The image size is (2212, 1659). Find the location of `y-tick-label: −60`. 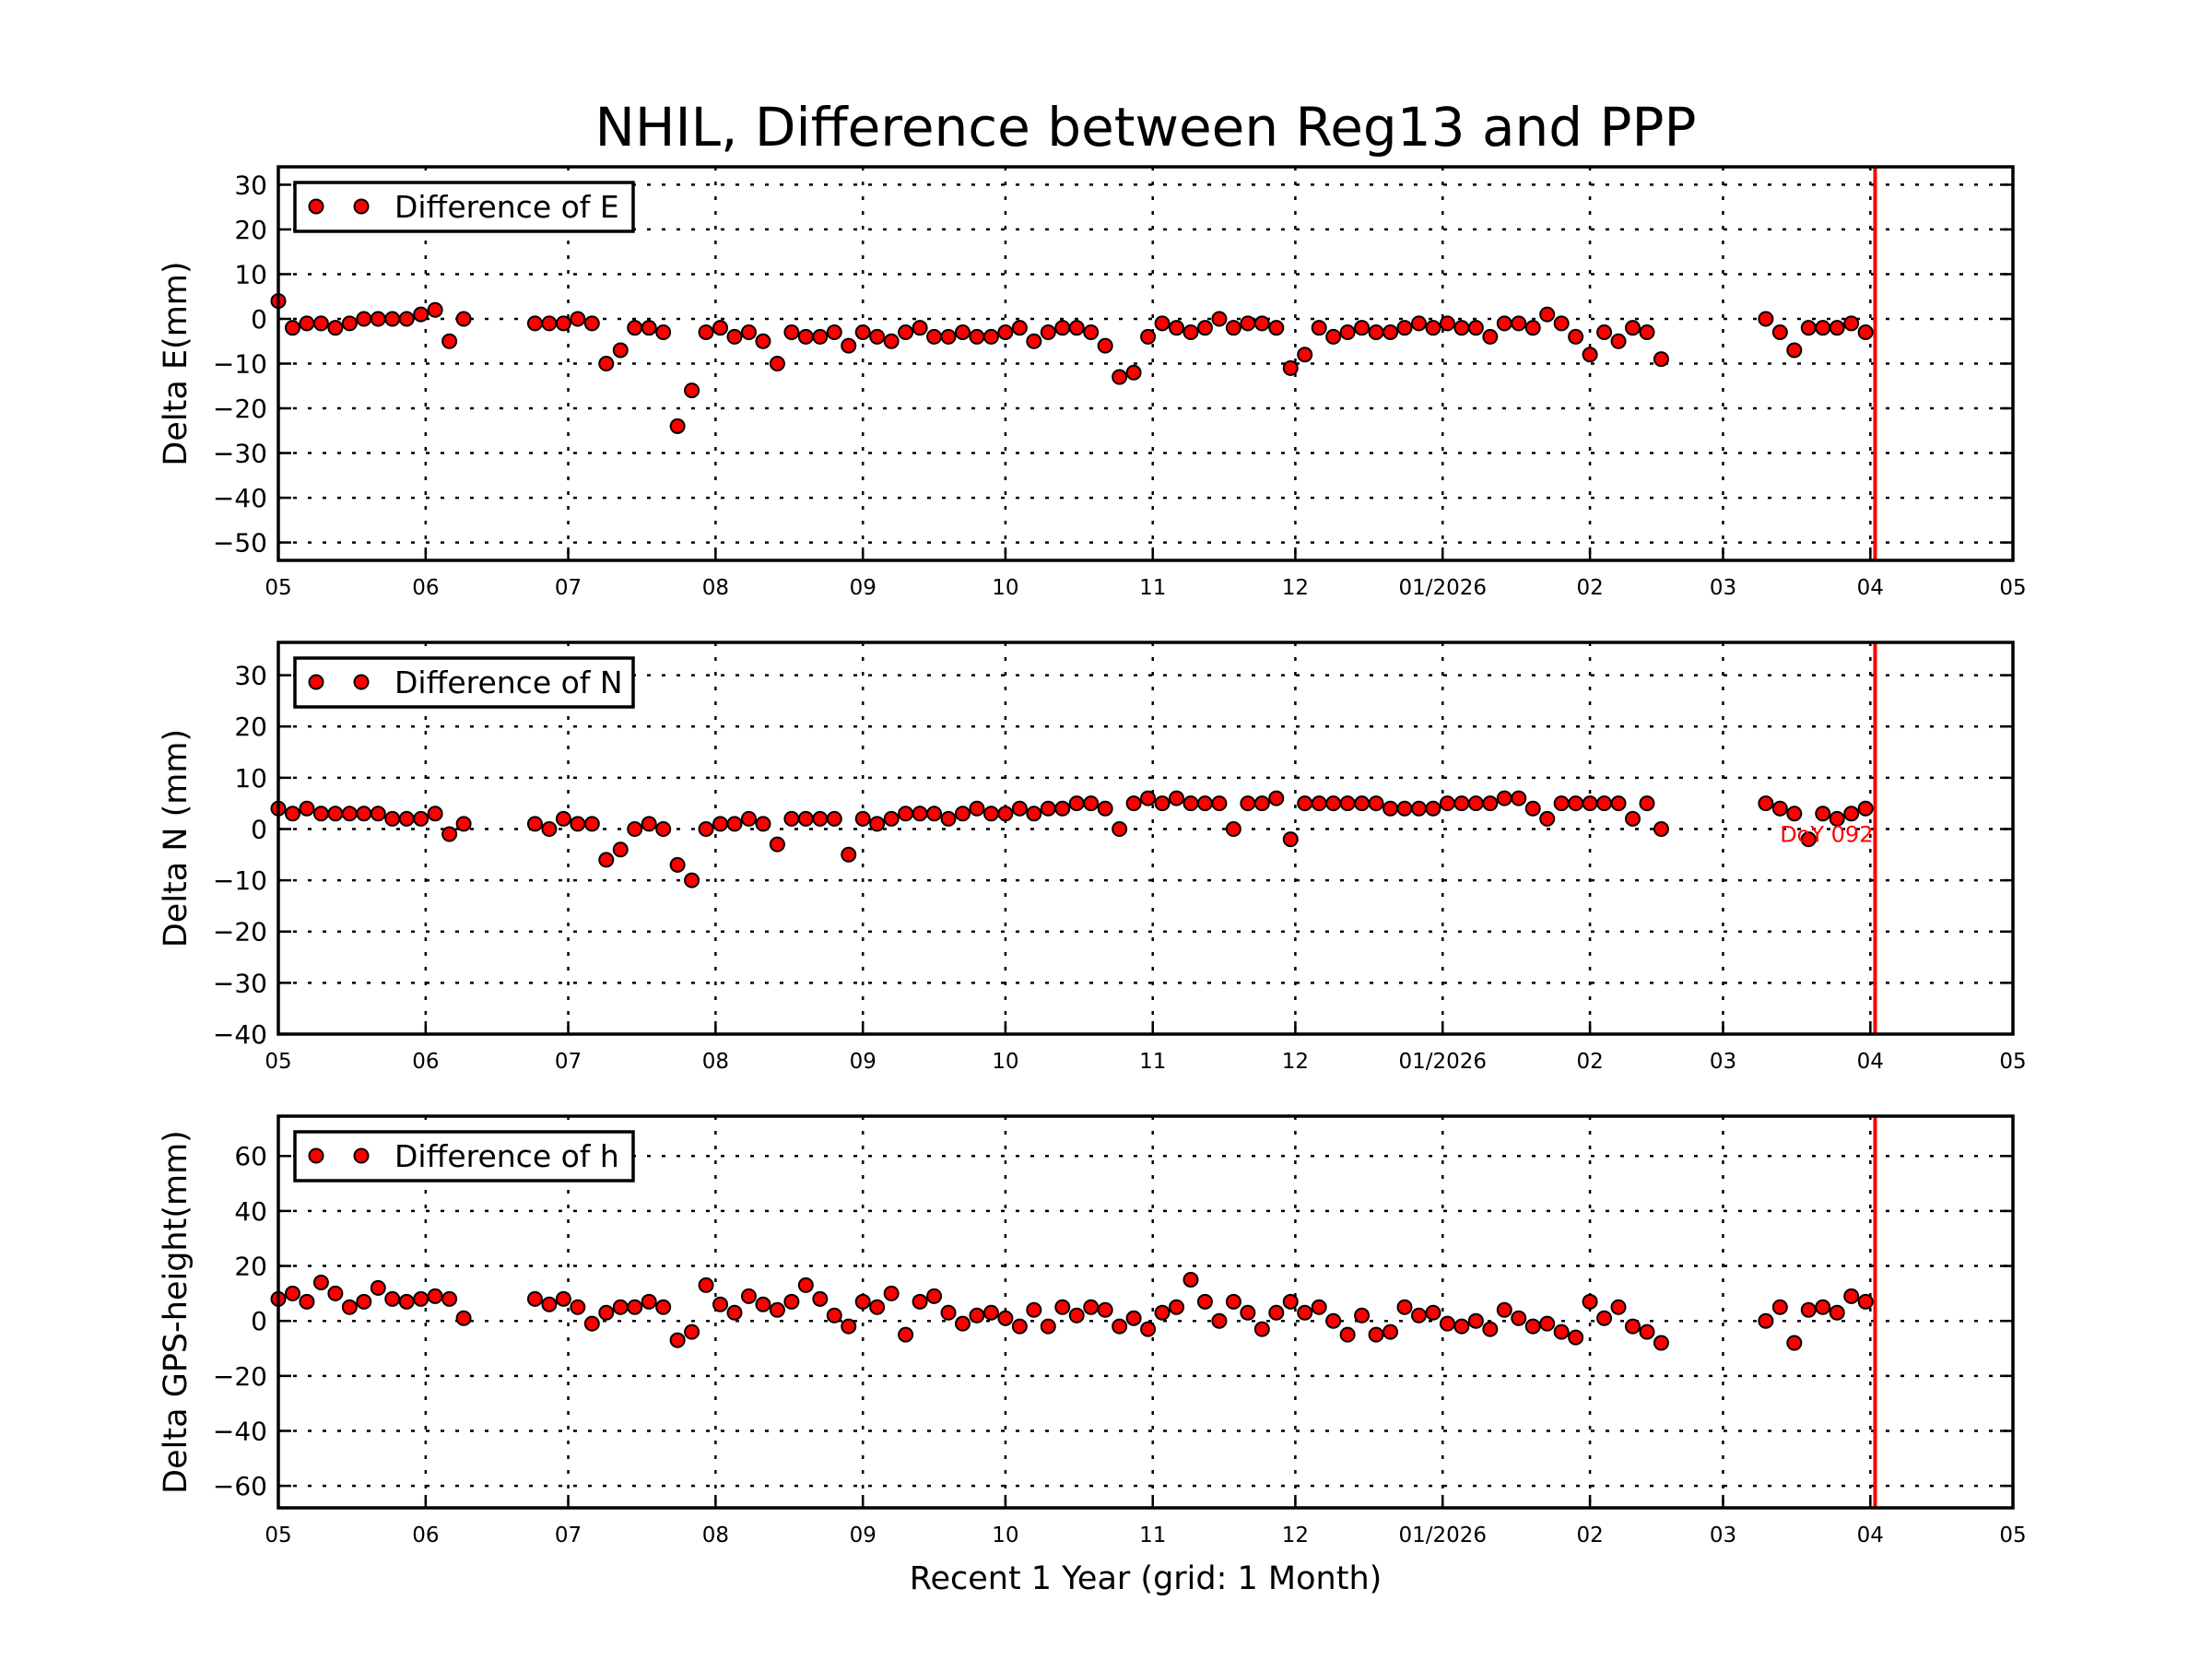

y-tick-label: −60 is located at coordinates (240, 1486).